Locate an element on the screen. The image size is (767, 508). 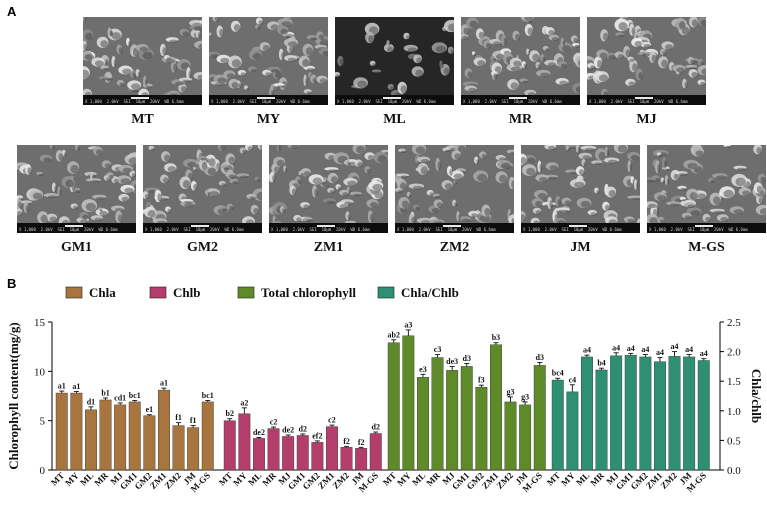
sig-label: a2 is located at coordinates (244, 402).